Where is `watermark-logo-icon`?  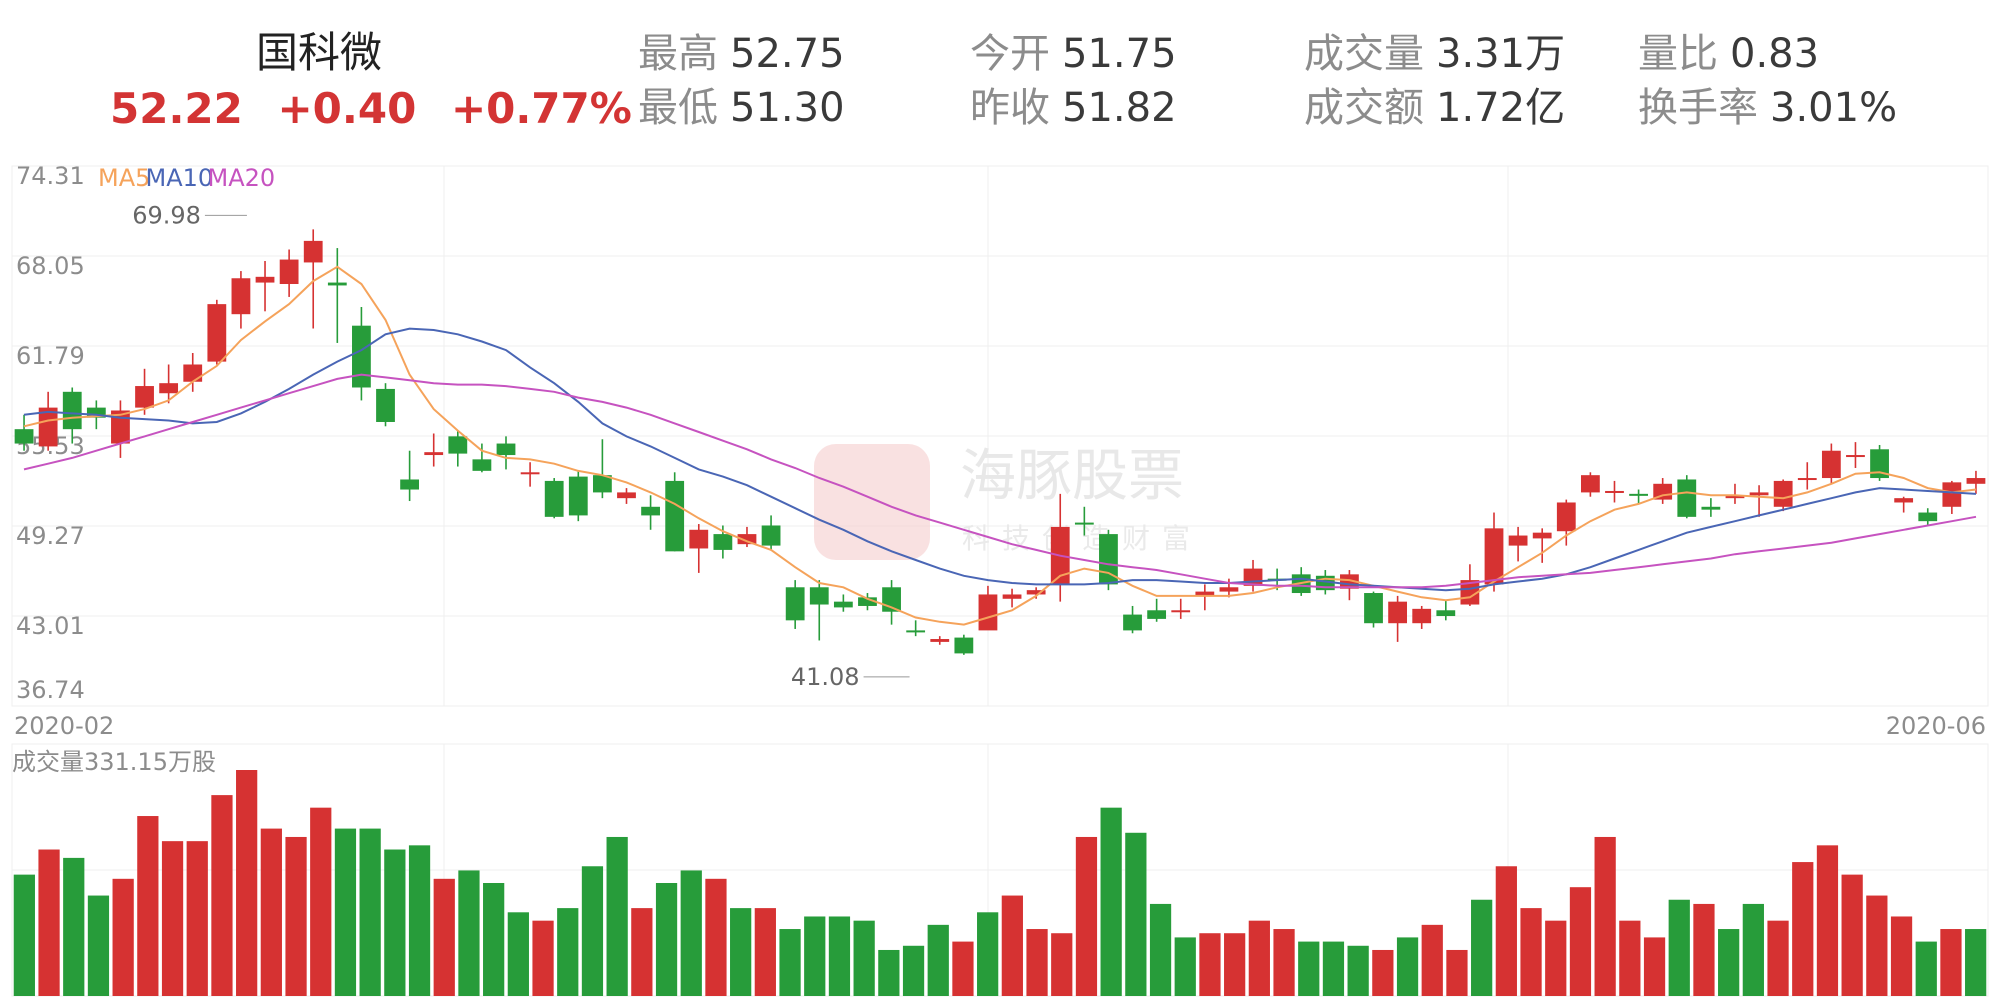
watermark-logo-icon is located at coordinates (872, 502).